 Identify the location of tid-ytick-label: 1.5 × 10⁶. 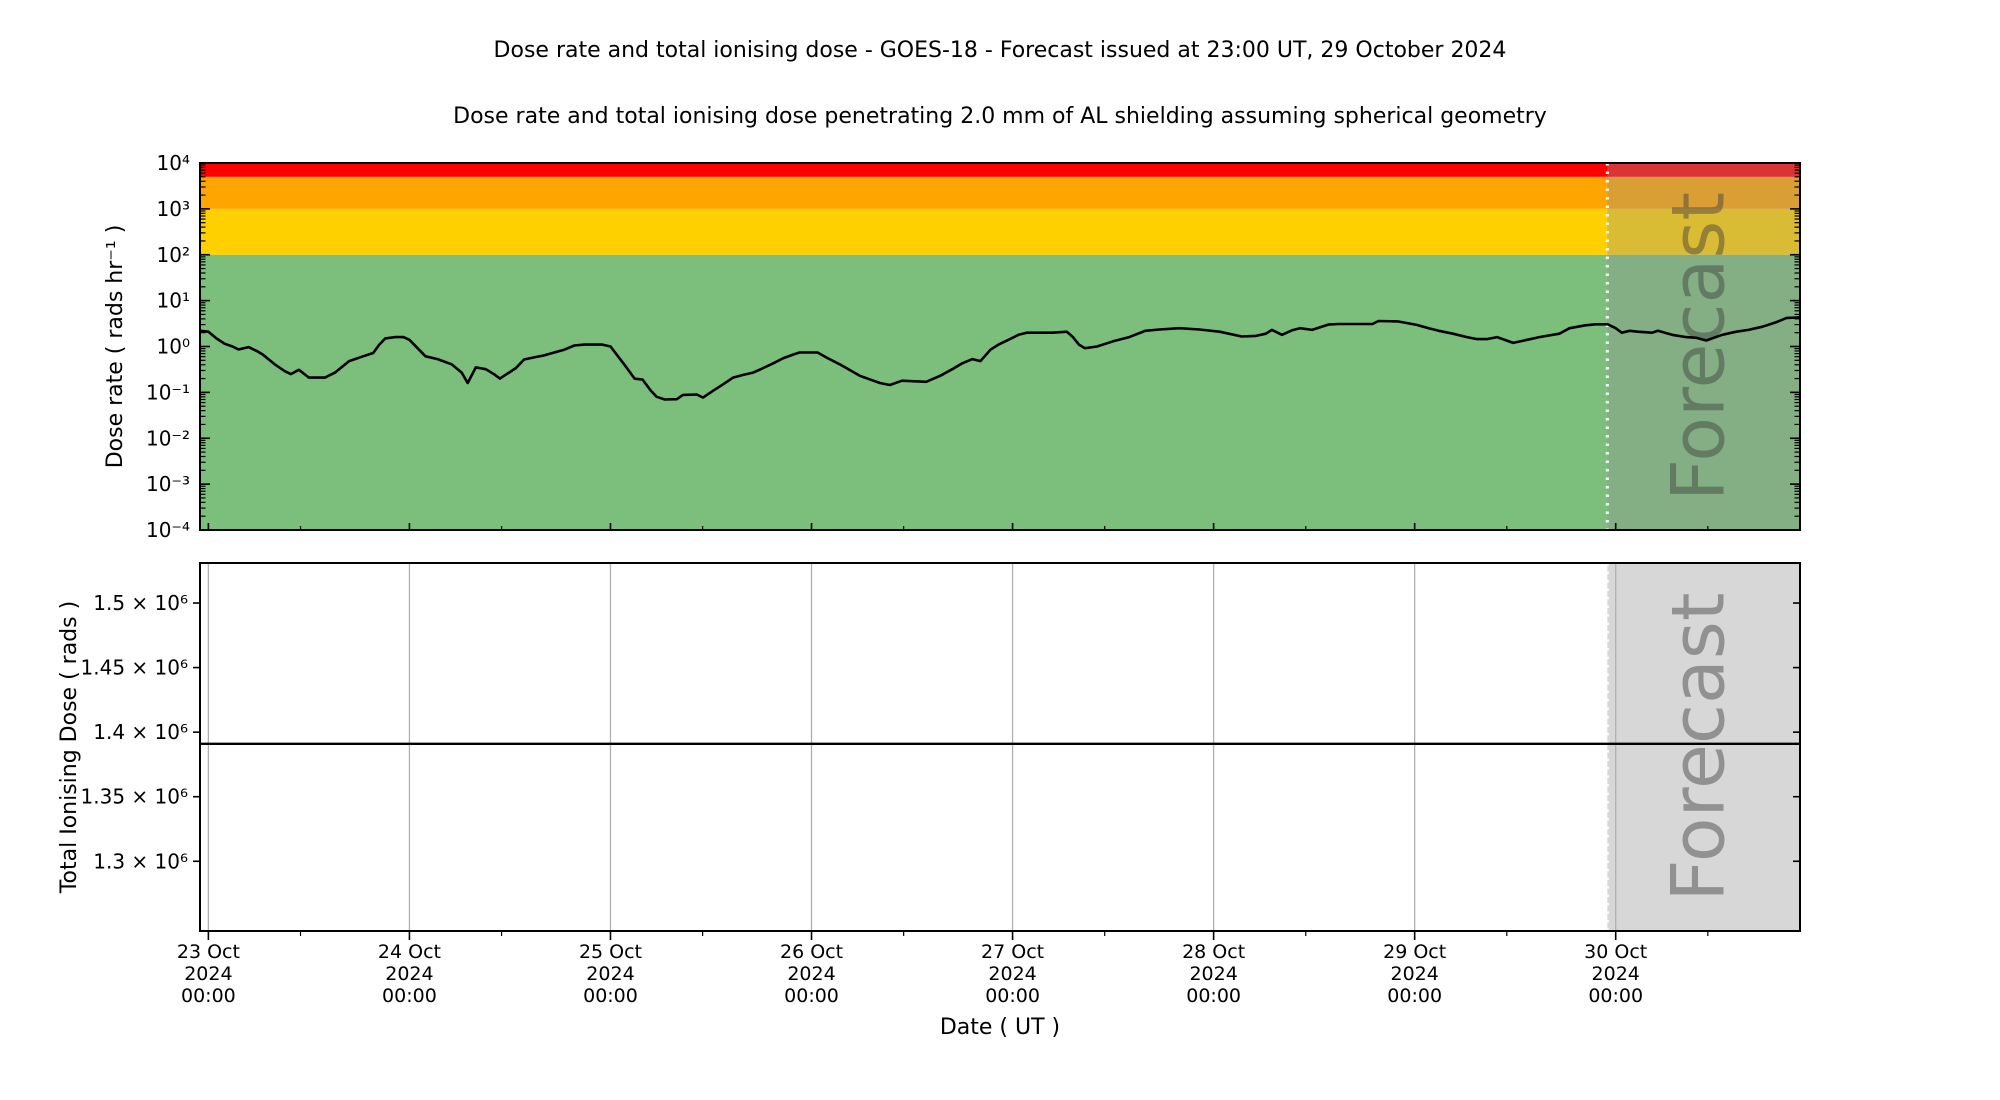
(140, 603).